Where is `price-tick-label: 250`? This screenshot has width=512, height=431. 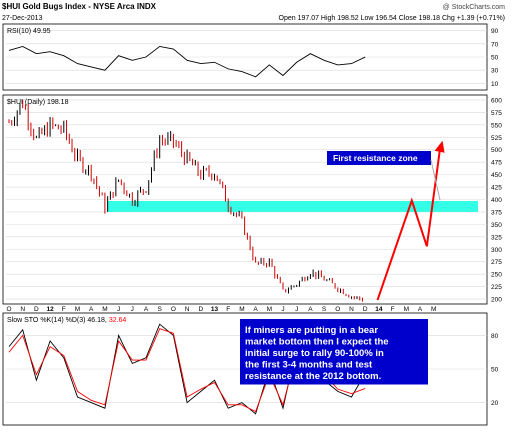
price-tick-label: 250 is located at coordinates (496, 275).